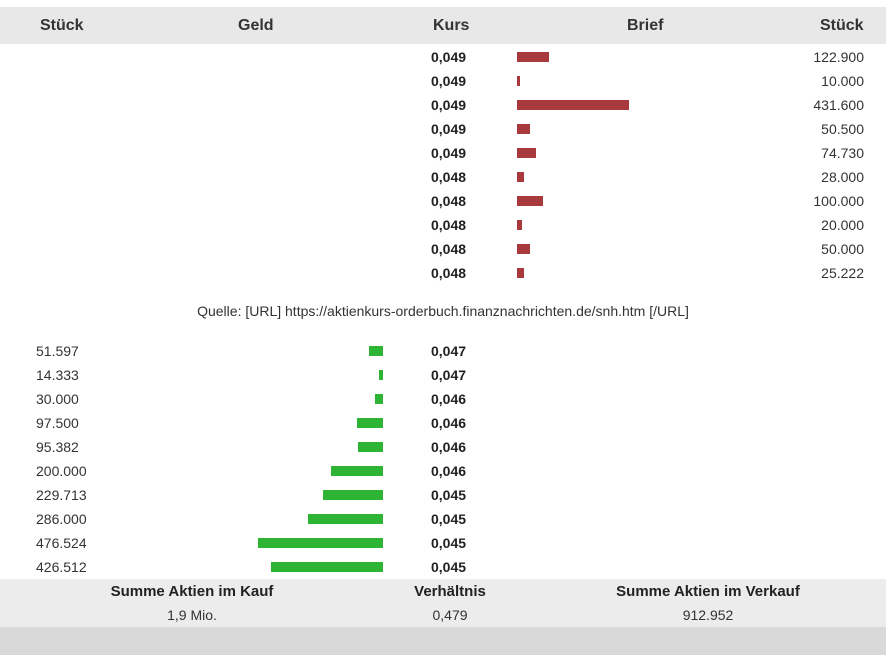 This screenshot has height=655, width=886. What do you see at coordinates (57, 351) in the screenshot?
I see `bid-quantity: 51.597` at bounding box center [57, 351].